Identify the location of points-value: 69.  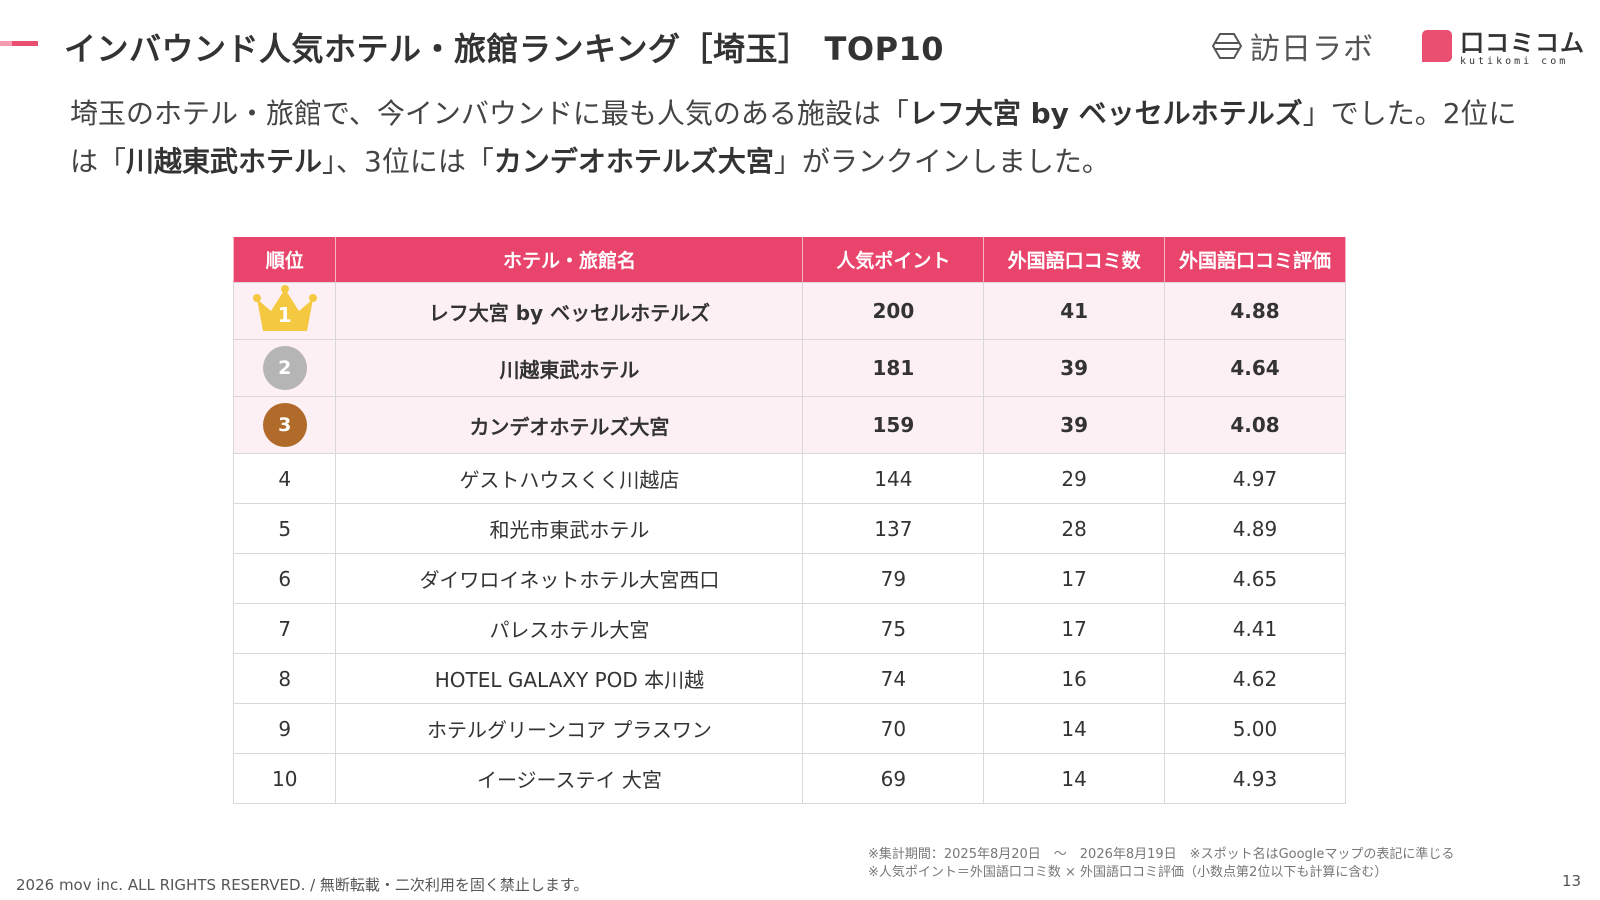
(893, 778).